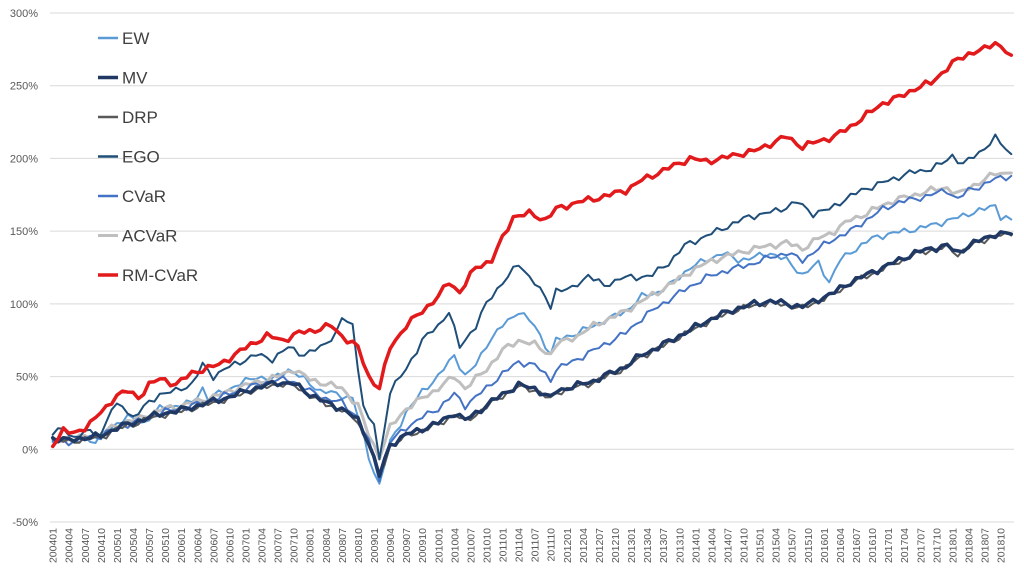 The width and height of the screenshot is (1024, 577). What do you see at coordinates (24, 87) in the screenshot?
I see `y-tick-label: 250%` at bounding box center [24, 87].